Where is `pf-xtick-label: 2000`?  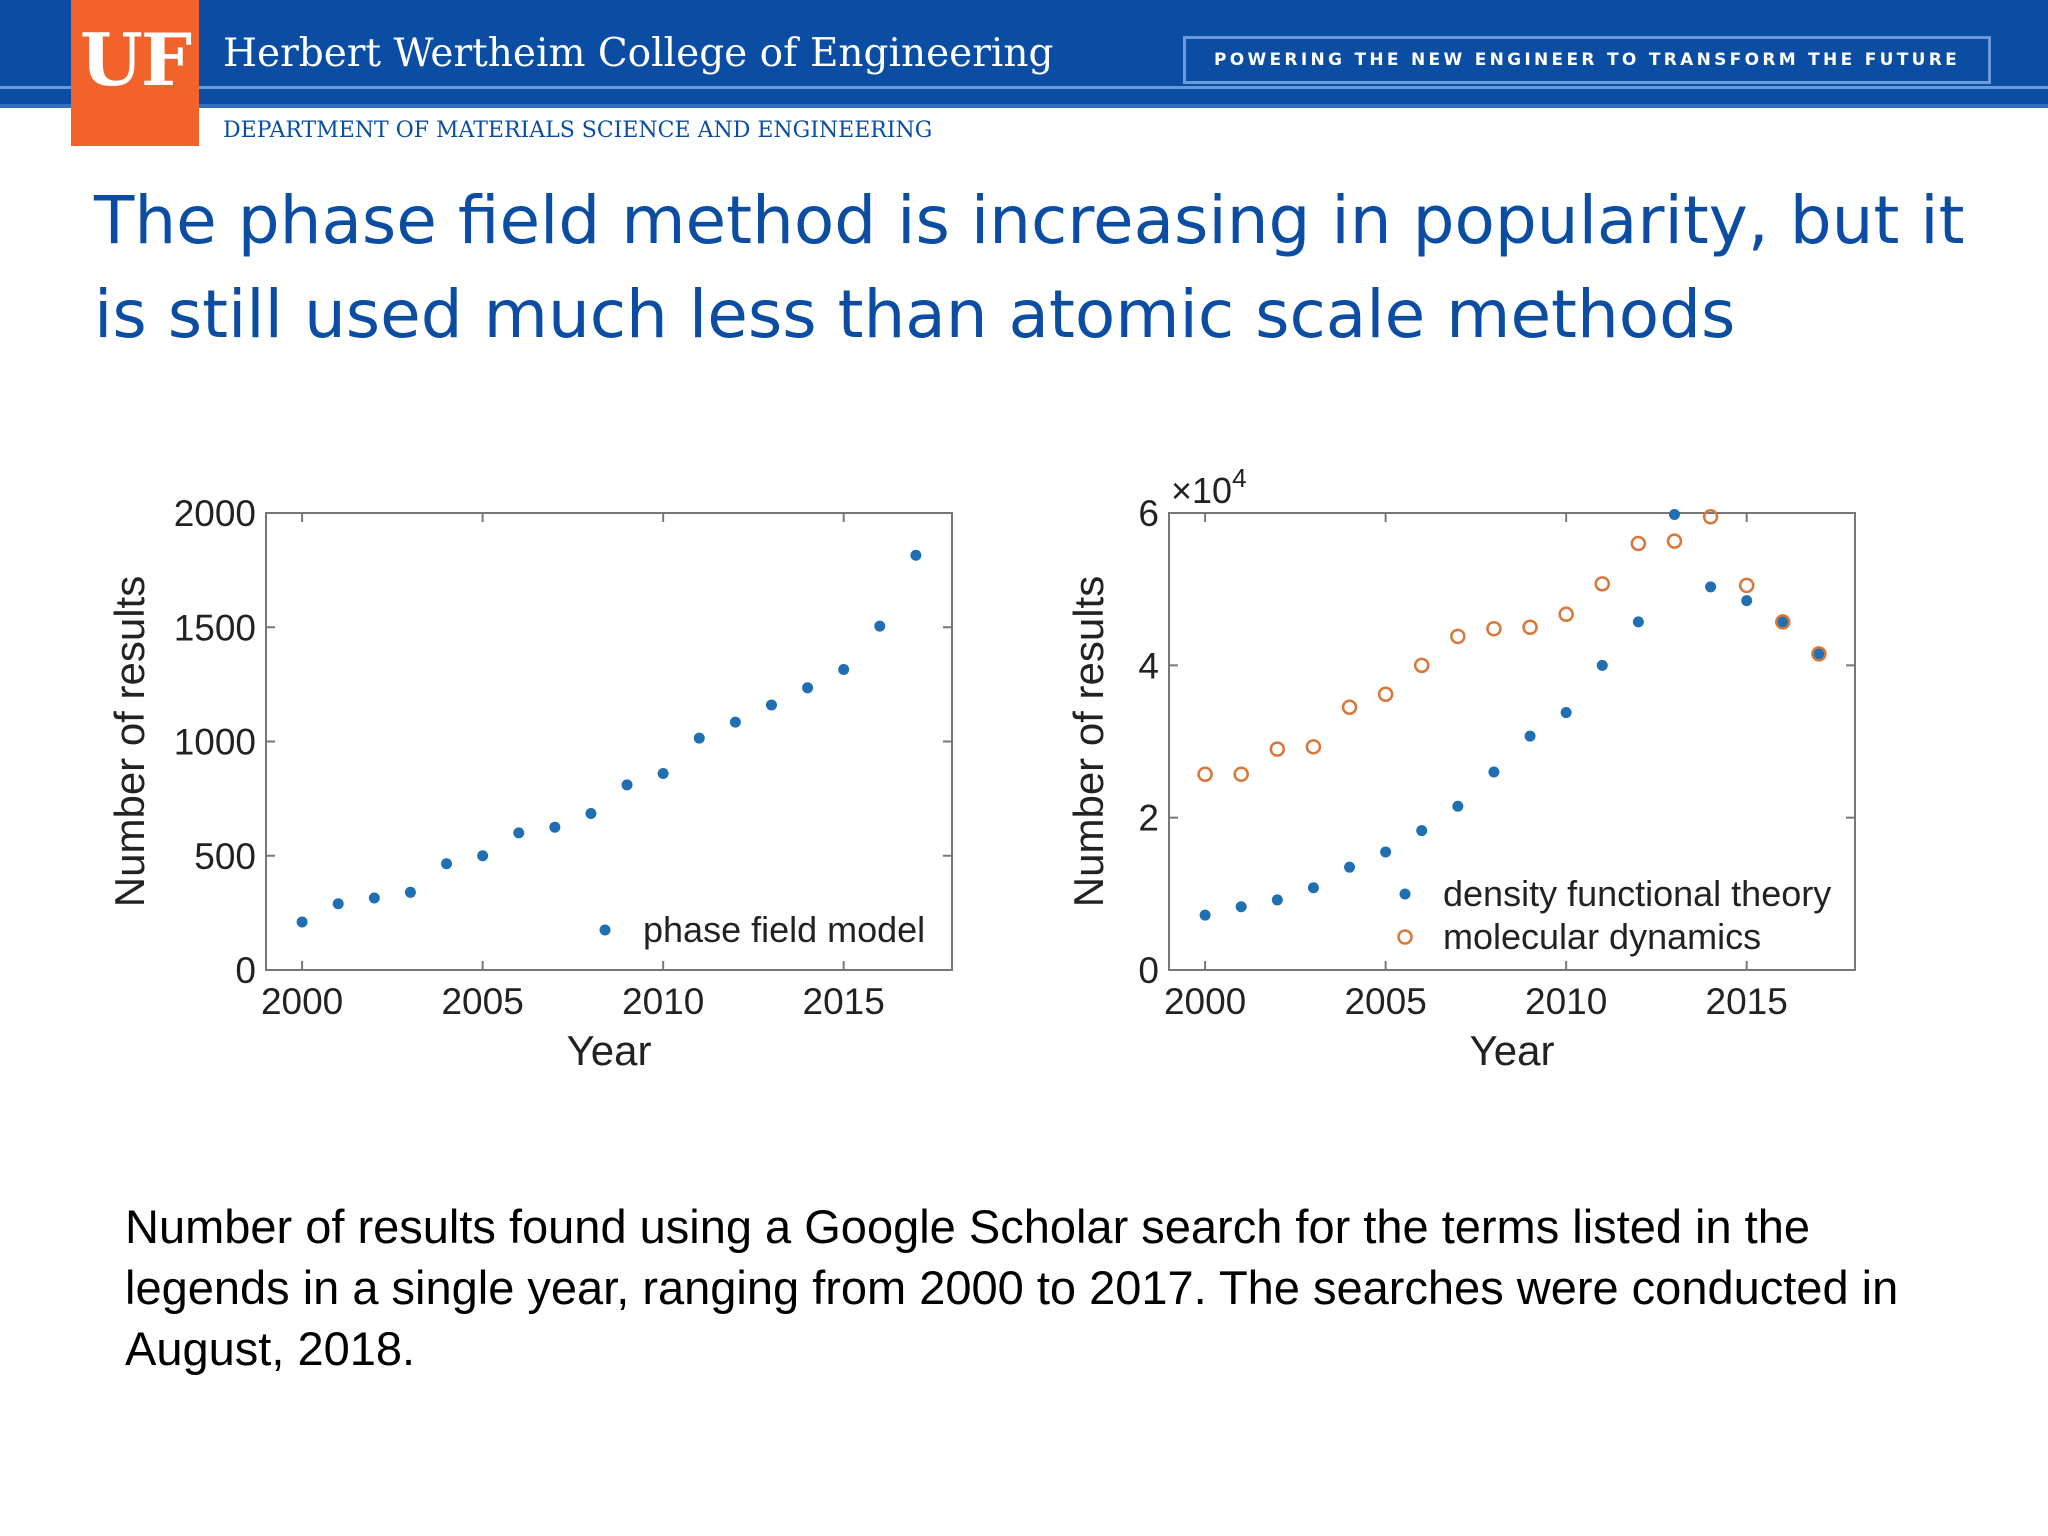 pf-xtick-label: 2000 is located at coordinates (302, 1001).